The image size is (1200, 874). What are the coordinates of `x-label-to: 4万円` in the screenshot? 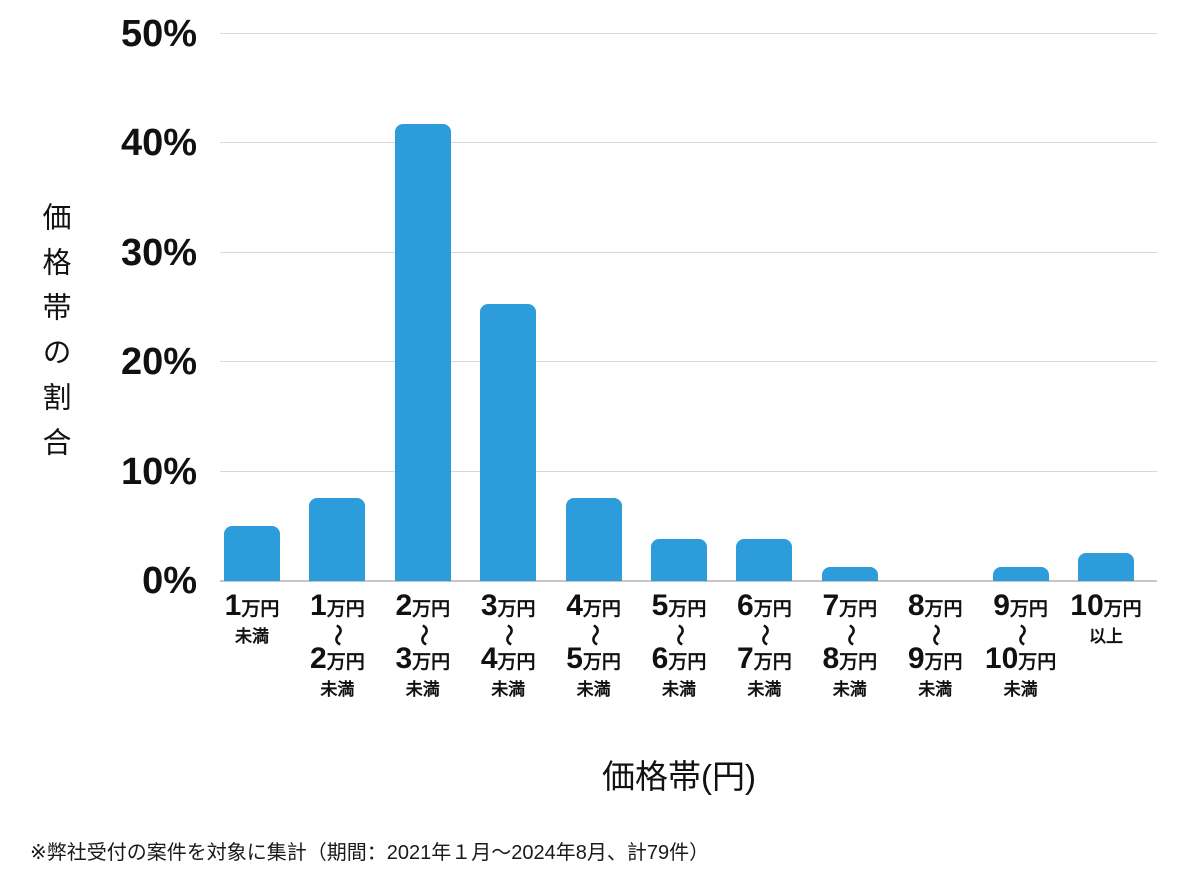 It's located at (508, 658).